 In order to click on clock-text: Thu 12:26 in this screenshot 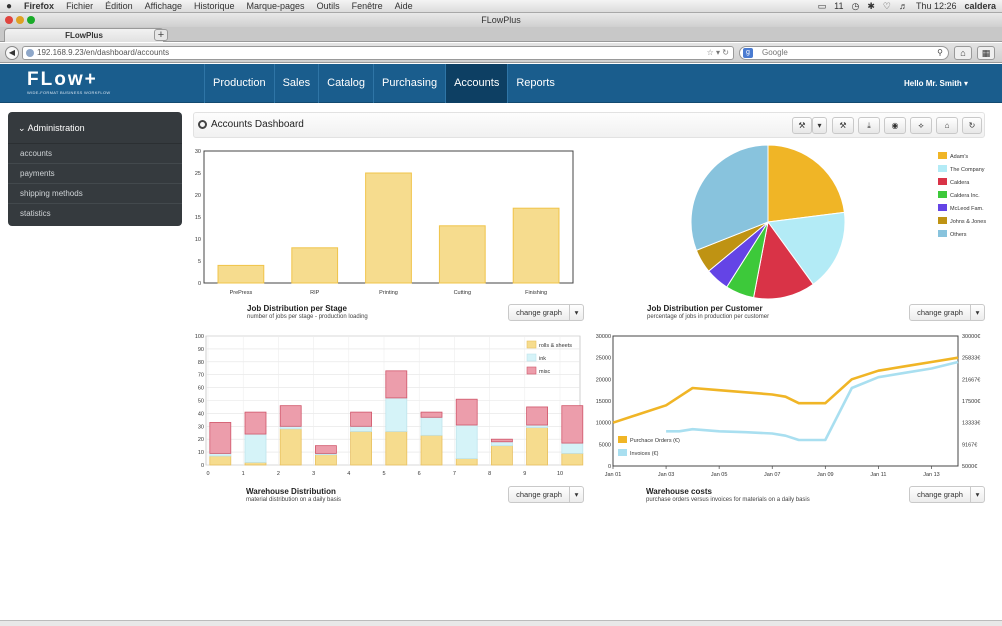, I will do `click(936, 5)`.